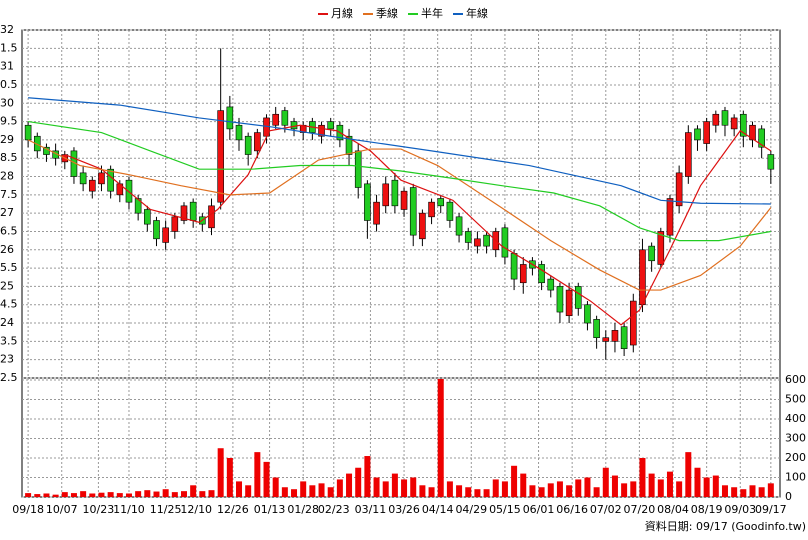 This screenshot has width=808, height=540. Describe the element at coordinates (795, 398) in the screenshot. I see `y2-tick-label: 500` at that location.